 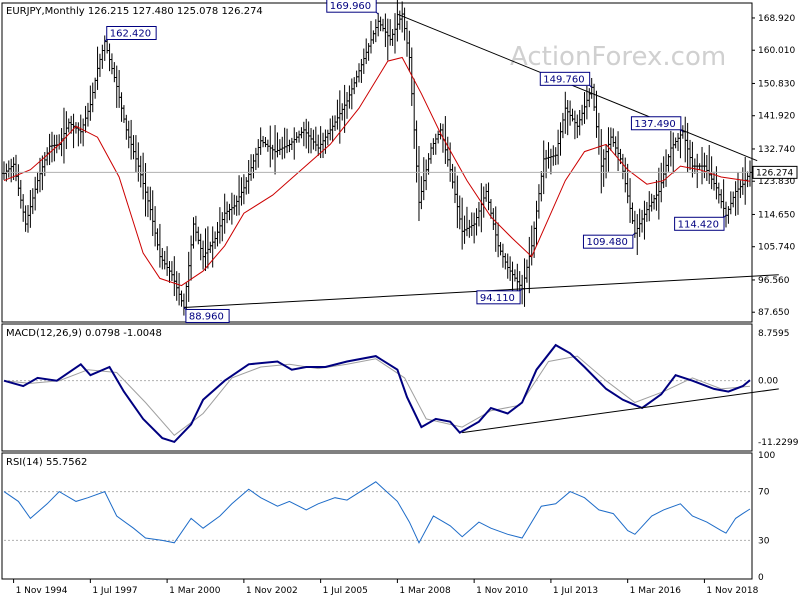 I want to click on rsi-header: RSI(14) 55.7562, so click(x=46, y=462).